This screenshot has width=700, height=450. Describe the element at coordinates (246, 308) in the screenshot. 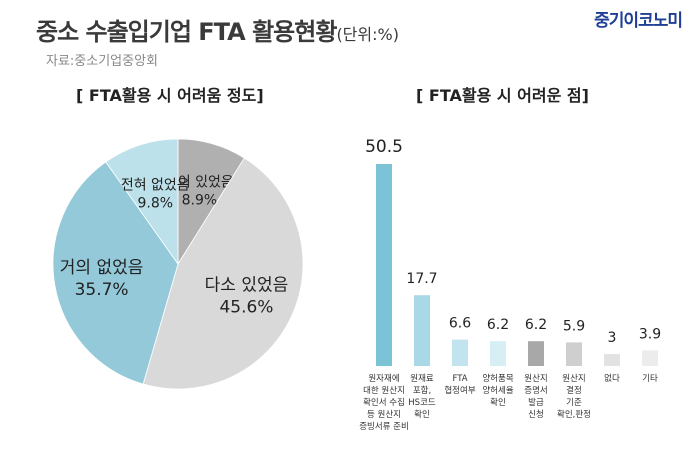

I see `pie-slice-value: 45.6%` at that location.